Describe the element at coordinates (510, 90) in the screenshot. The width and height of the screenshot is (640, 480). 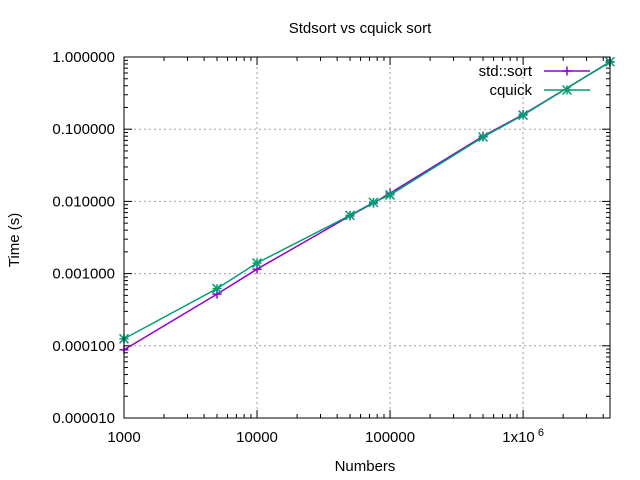
I see `legend-label: cquick` at that location.